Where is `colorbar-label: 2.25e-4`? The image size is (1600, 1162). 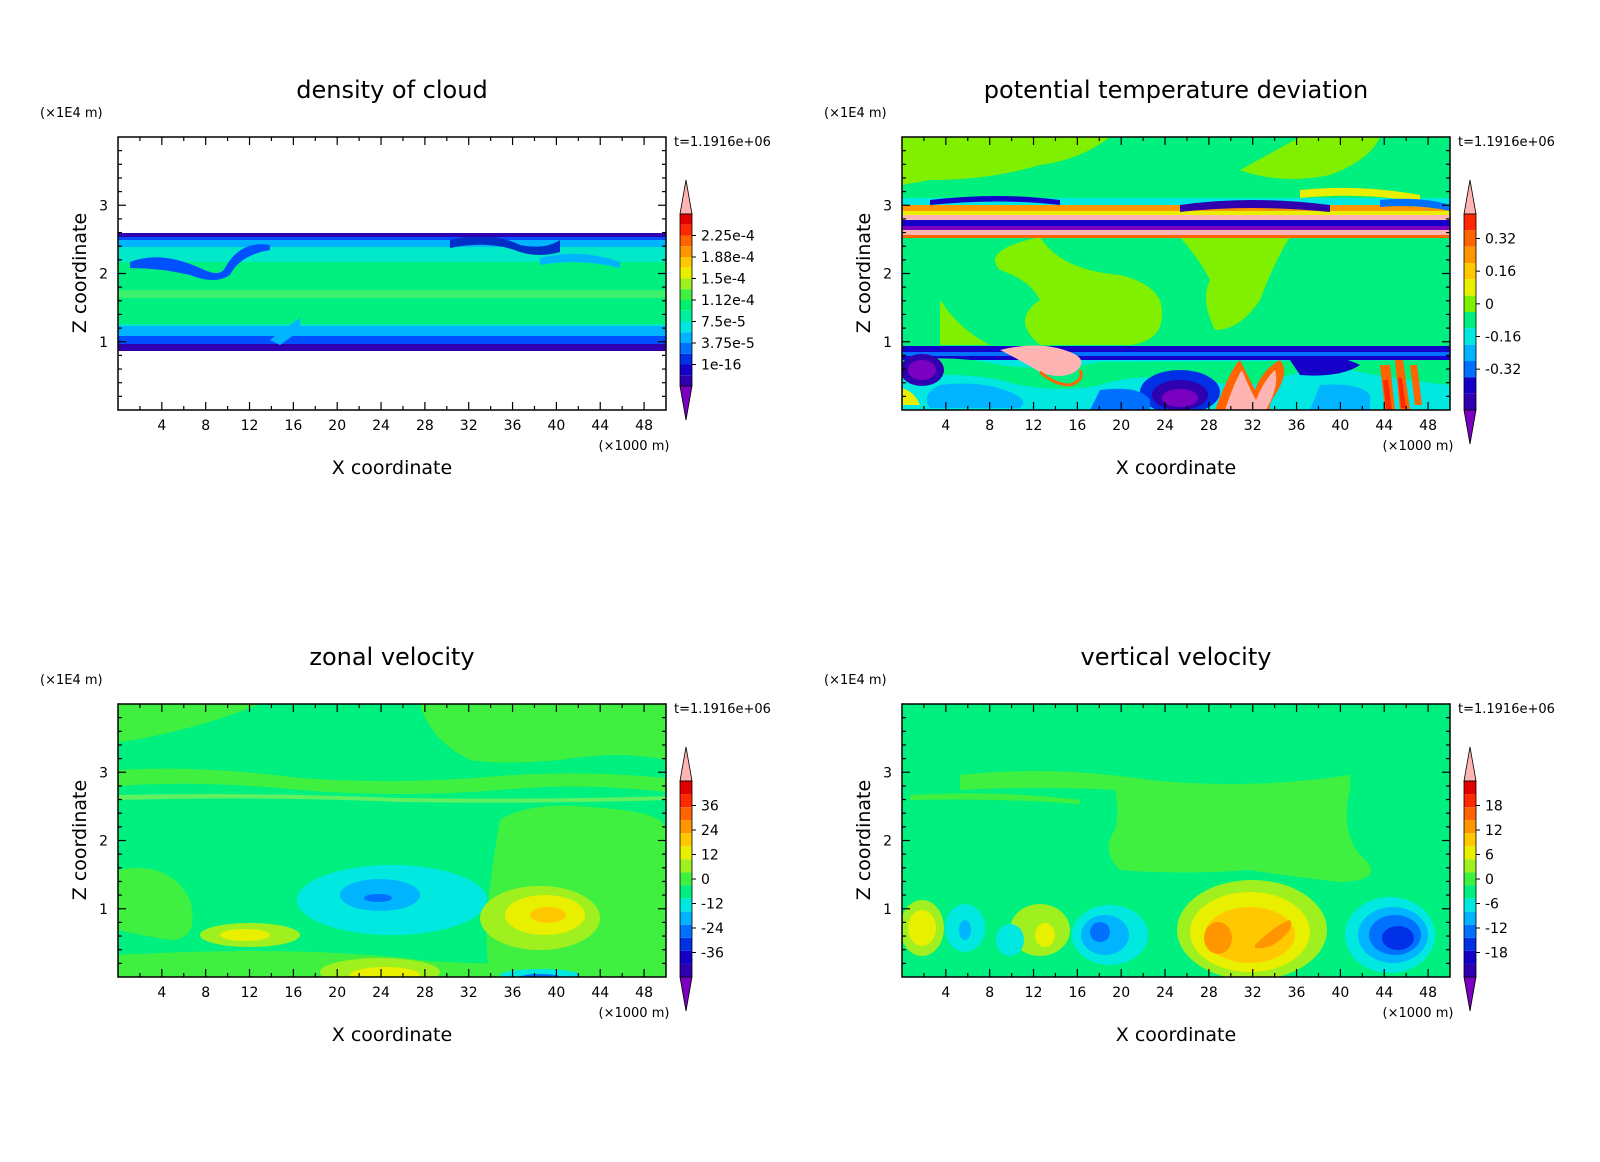
colorbar-label: 2.25e-4 is located at coordinates (728, 237).